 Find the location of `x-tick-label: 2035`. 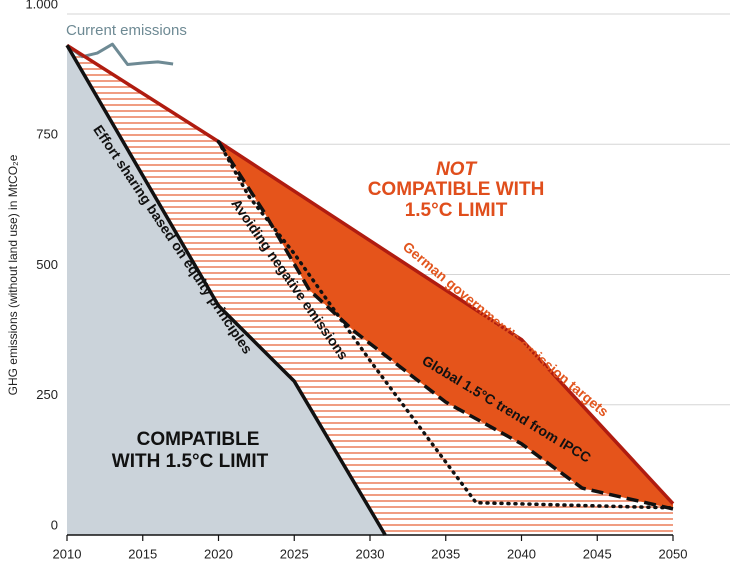

x-tick-label: 2035 is located at coordinates (445, 553).